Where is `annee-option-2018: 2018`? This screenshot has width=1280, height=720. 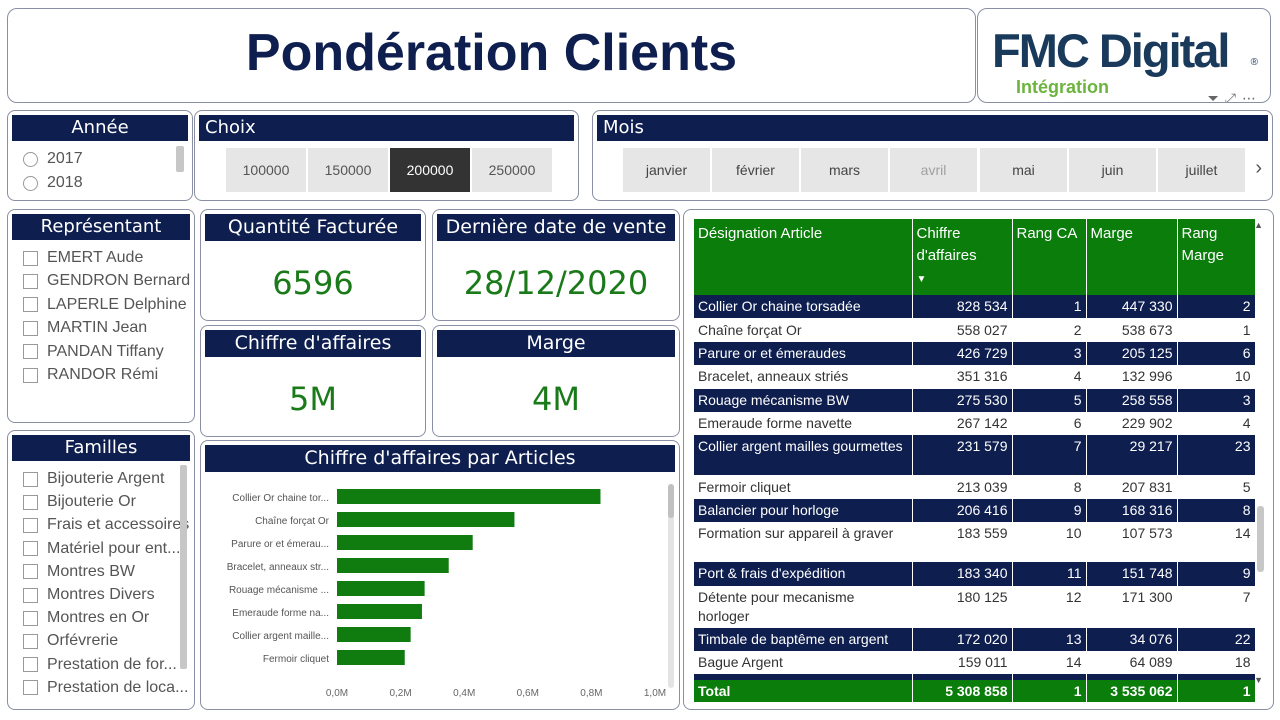 annee-option-2018: 2018 is located at coordinates (53, 183).